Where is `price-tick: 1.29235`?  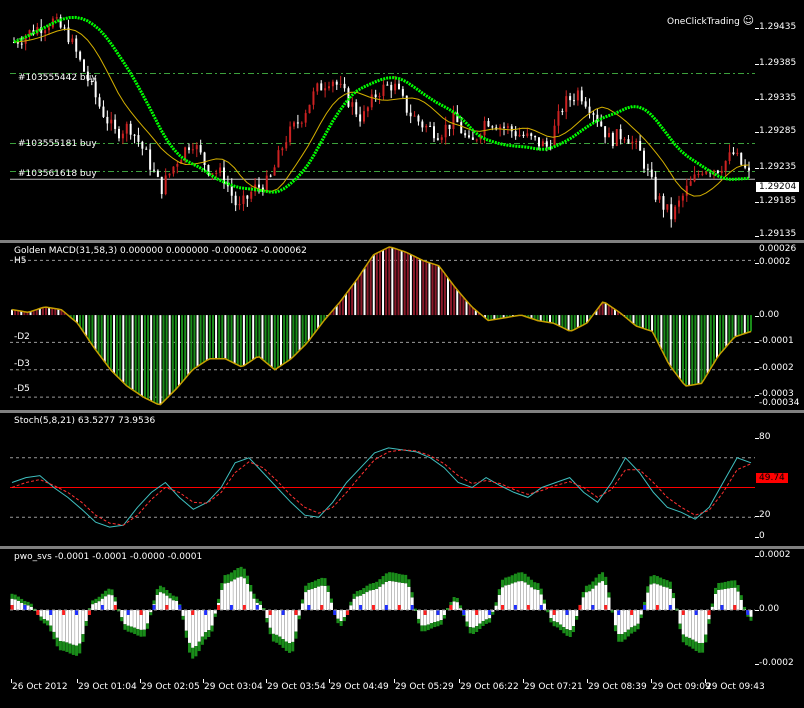 price-tick: 1.29235 is located at coordinates (778, 167).